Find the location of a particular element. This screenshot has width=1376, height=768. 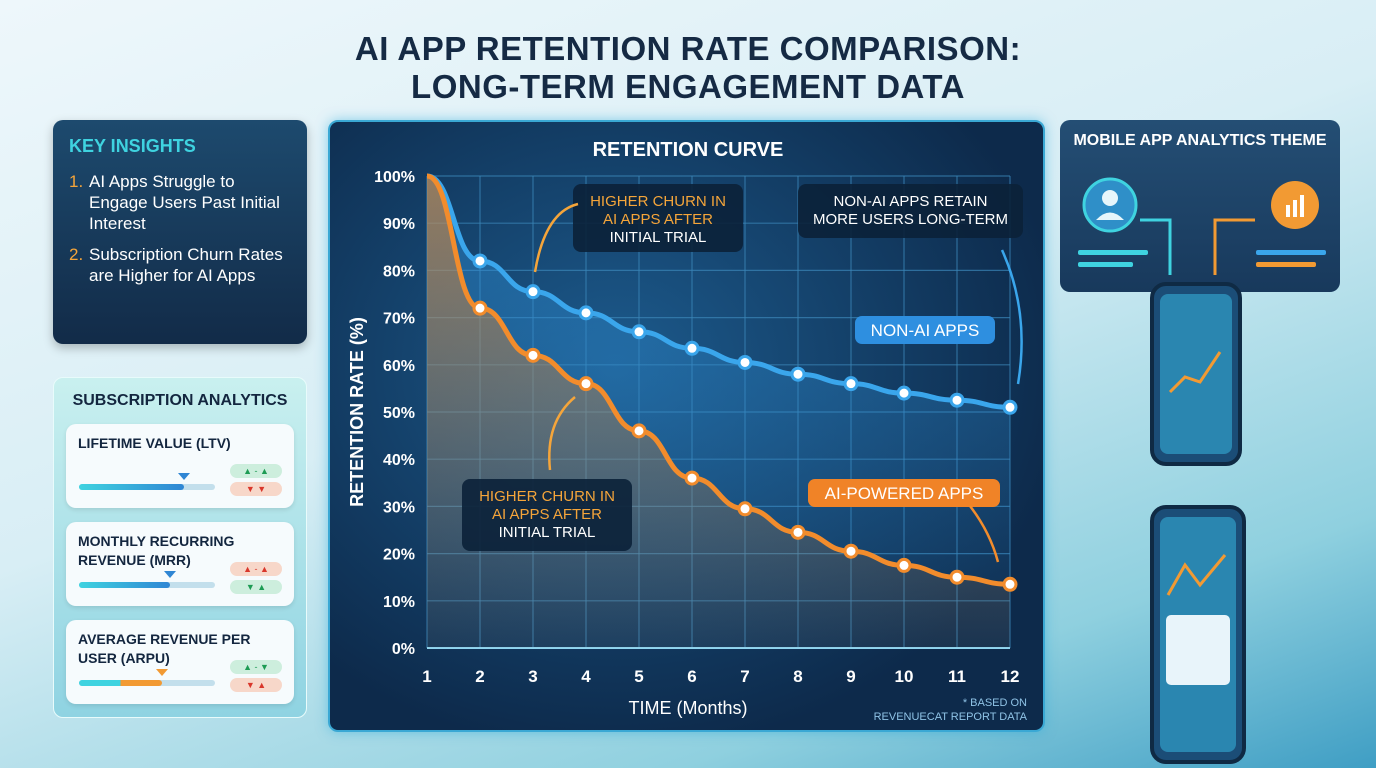

x-tick-label: 4 is located at coordinates (586, 676).